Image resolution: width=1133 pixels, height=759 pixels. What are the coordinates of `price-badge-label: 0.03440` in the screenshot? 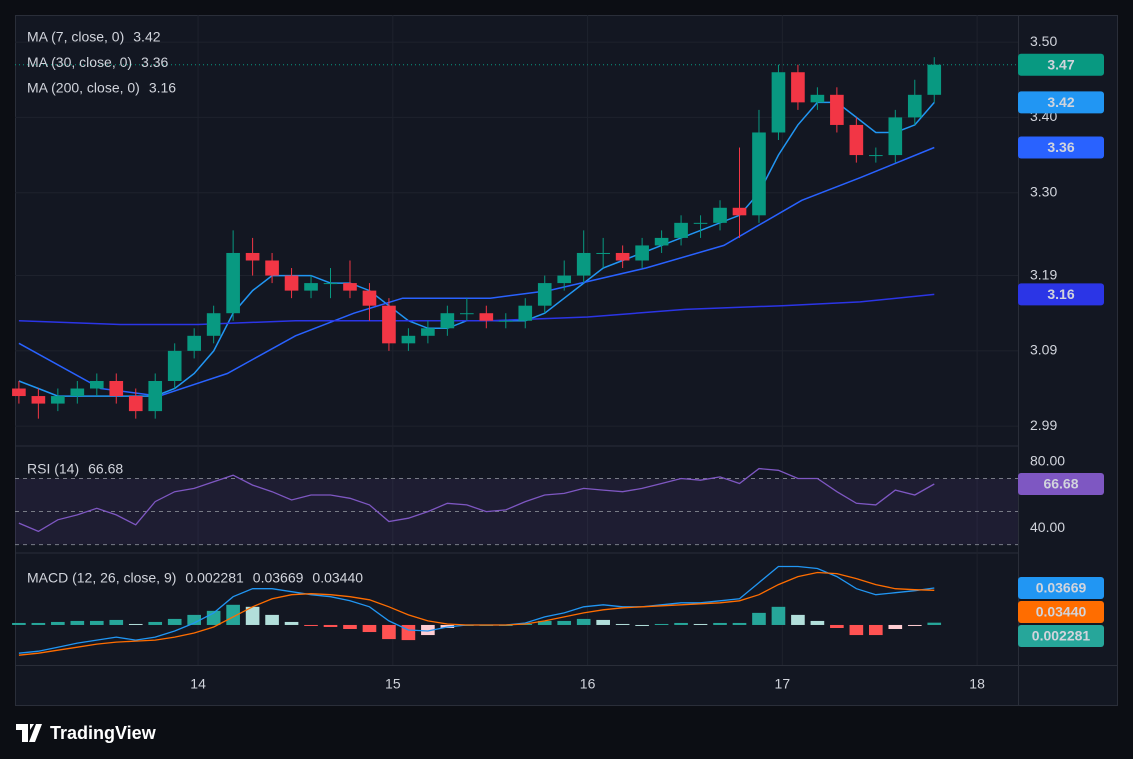 It's located at (1061, 612).